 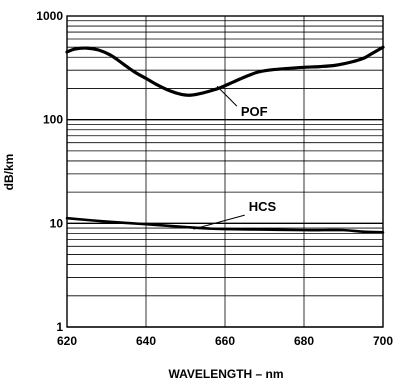 I want to click on y-tick-label: 10, so click(x=57, y=223).